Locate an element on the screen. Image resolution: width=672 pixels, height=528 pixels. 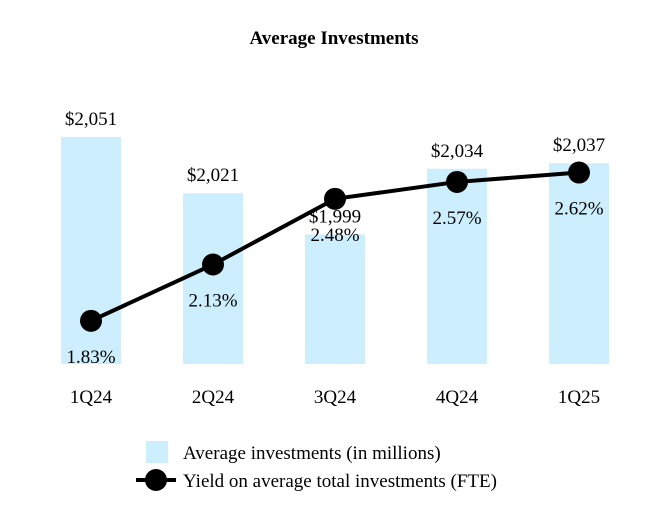
yield-point-4Q24 is located at coordinates (457, 181).